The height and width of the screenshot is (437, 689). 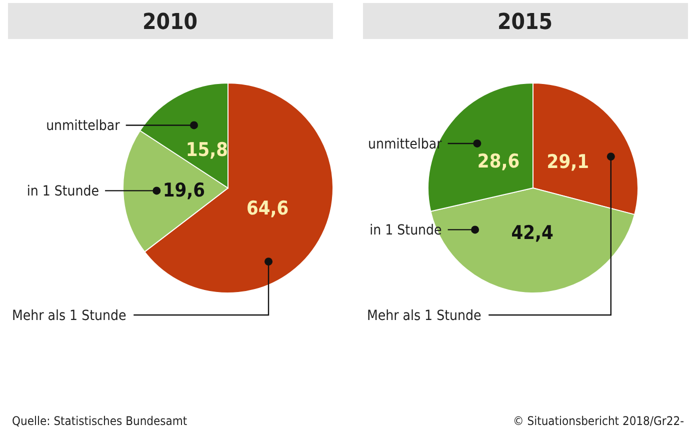 What do you see at coordinates (498, 161) in the screenshot?
I see `data-label: 28,6` at bounding box center [498, 161].